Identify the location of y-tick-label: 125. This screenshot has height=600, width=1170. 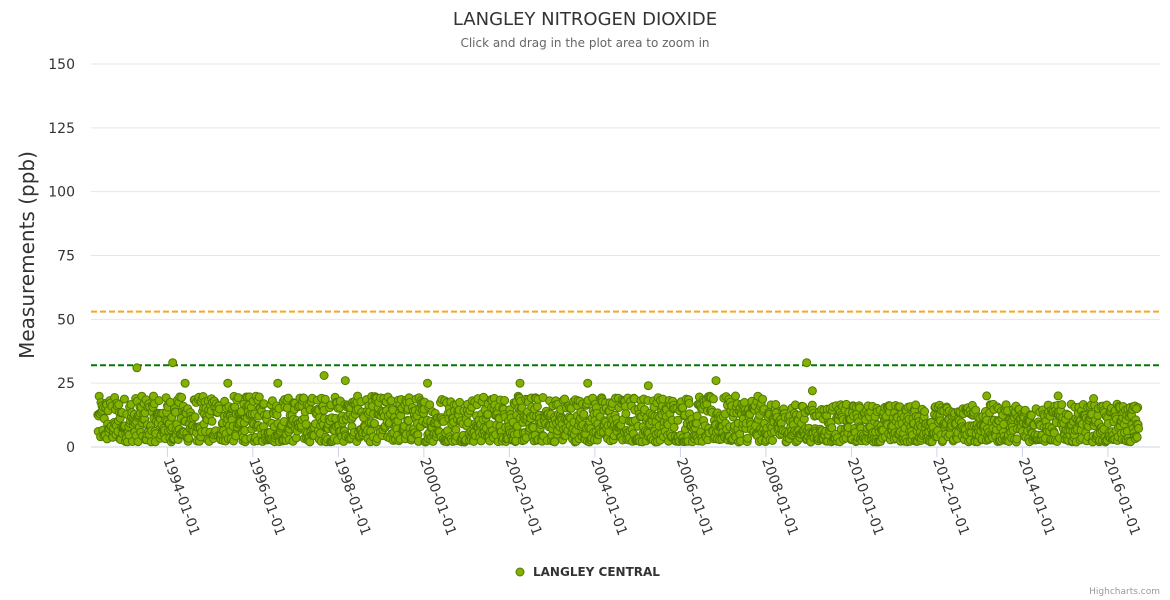
(61, 129).